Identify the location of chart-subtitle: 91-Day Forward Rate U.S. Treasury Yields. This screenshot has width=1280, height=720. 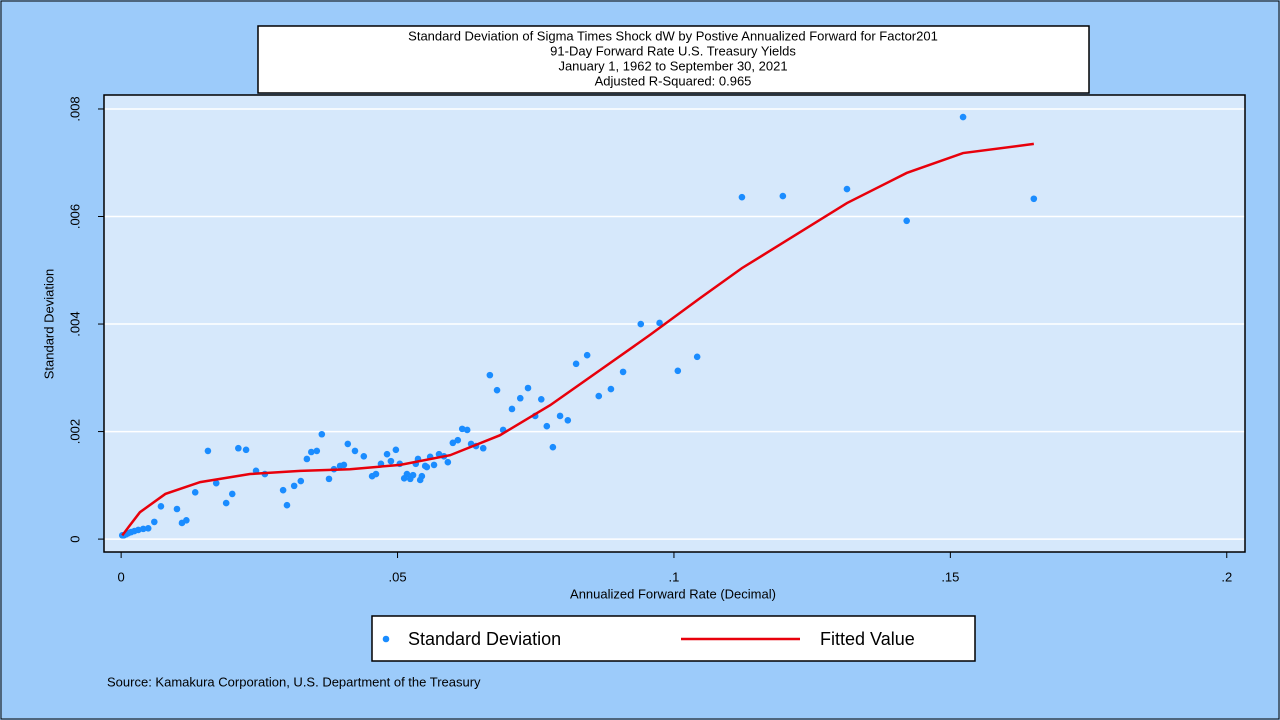
(673, 50).